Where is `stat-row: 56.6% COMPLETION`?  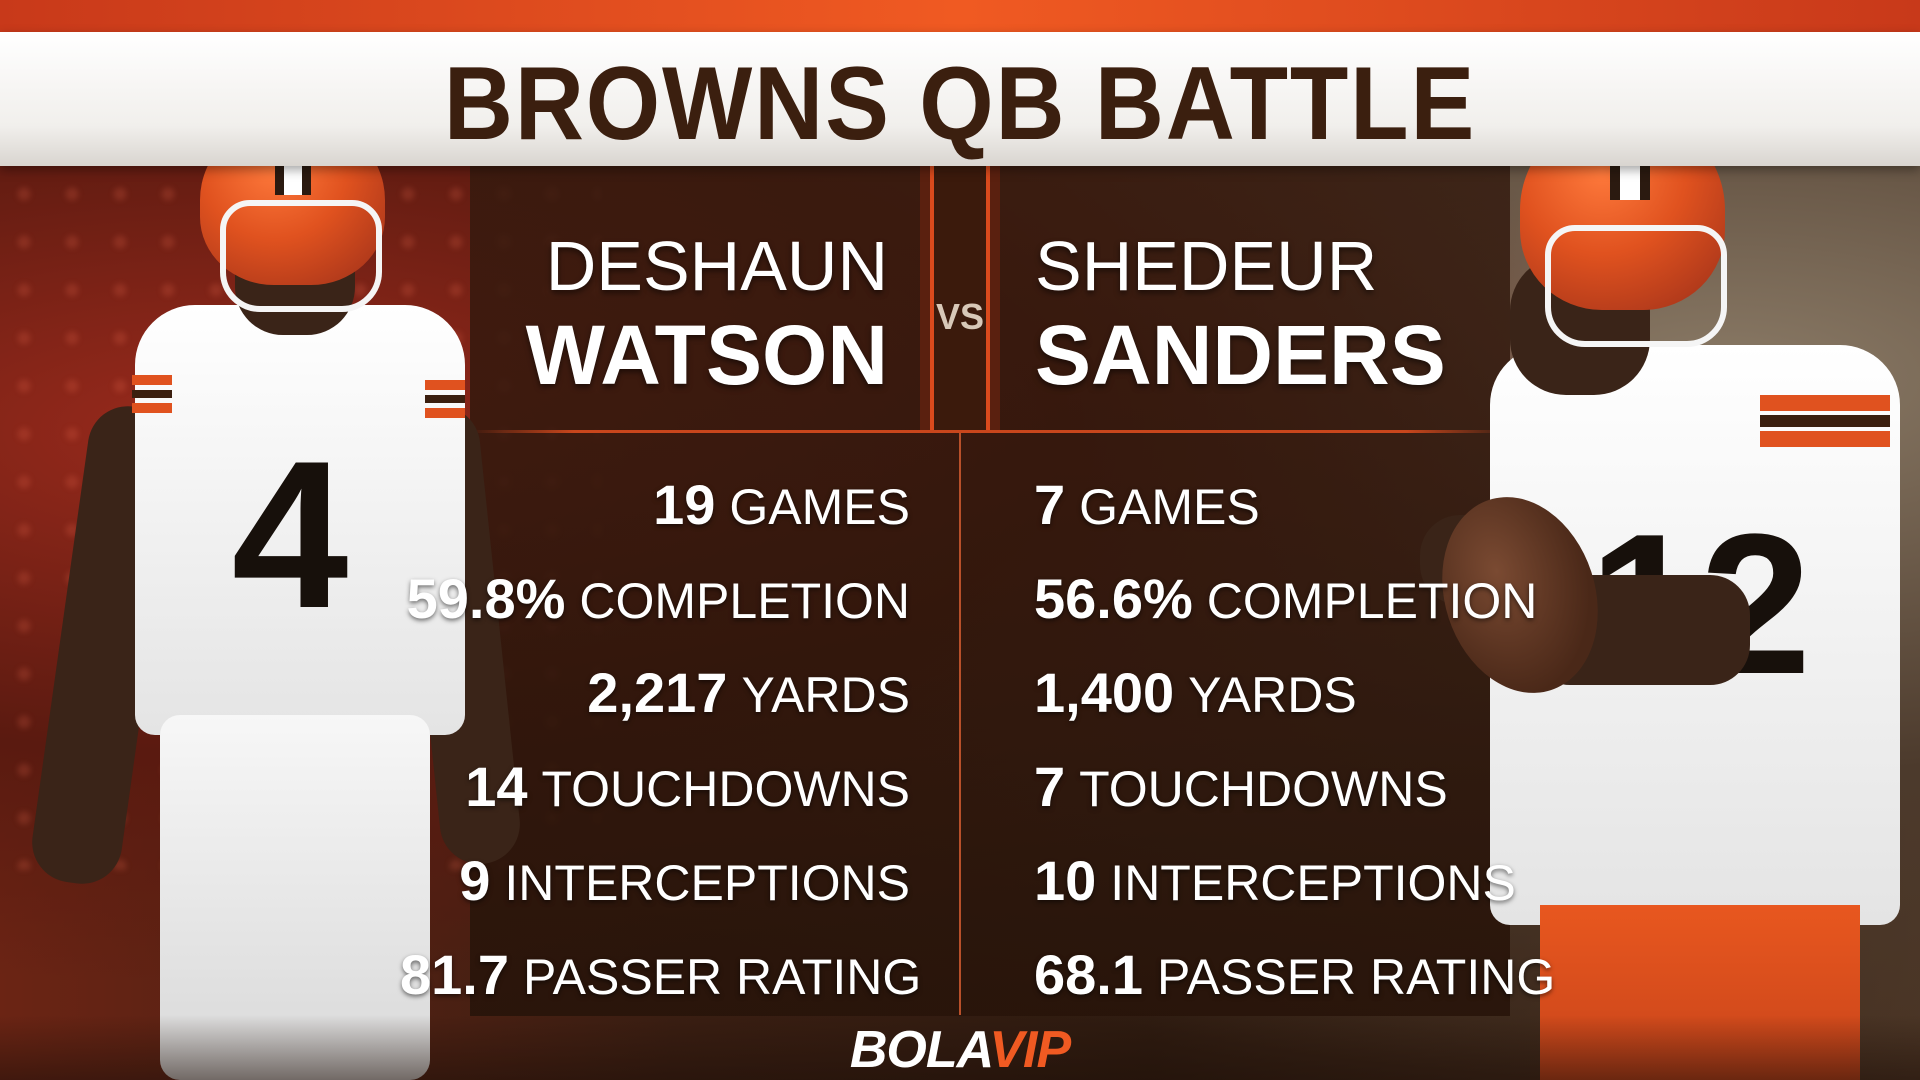
stat-row: 56.6% COMPLETION is located at coordinates (1294, 599).